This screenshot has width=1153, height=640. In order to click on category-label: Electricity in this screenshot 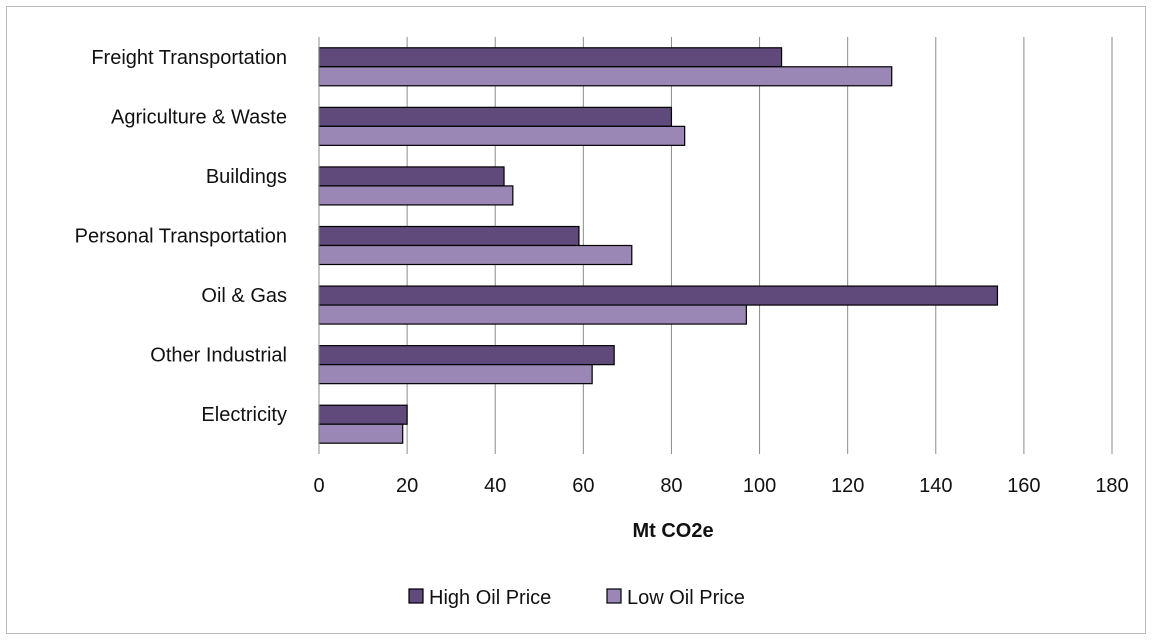, I will do `click(244, 415)`.